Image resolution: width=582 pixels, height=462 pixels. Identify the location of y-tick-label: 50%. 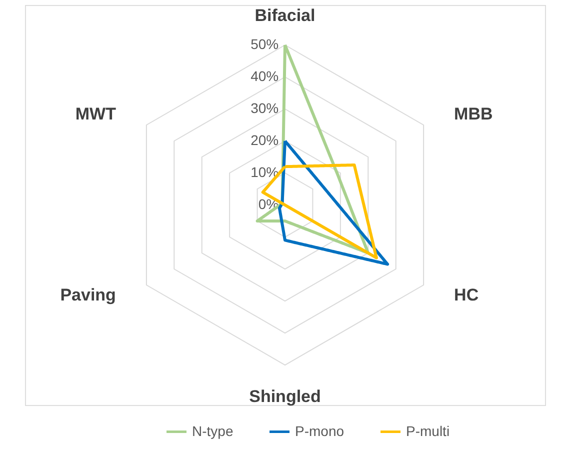
(264, 44).